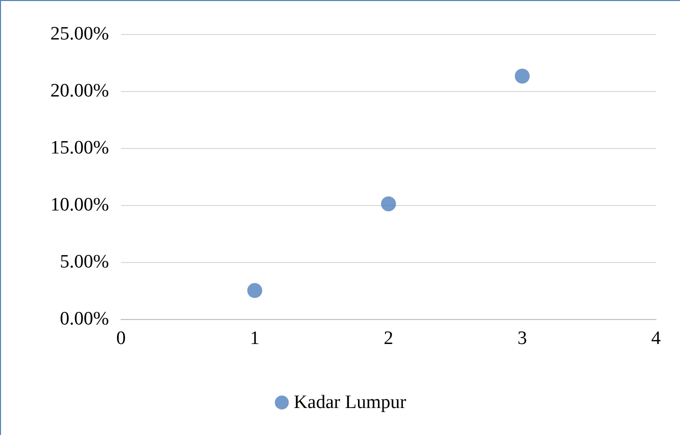 This screenshot has height=436, width=681. What do you see at coordinates (85, 319) in the screenshot?
I see `y-tick-label: 0.00%` at bounding box center [85, 319].